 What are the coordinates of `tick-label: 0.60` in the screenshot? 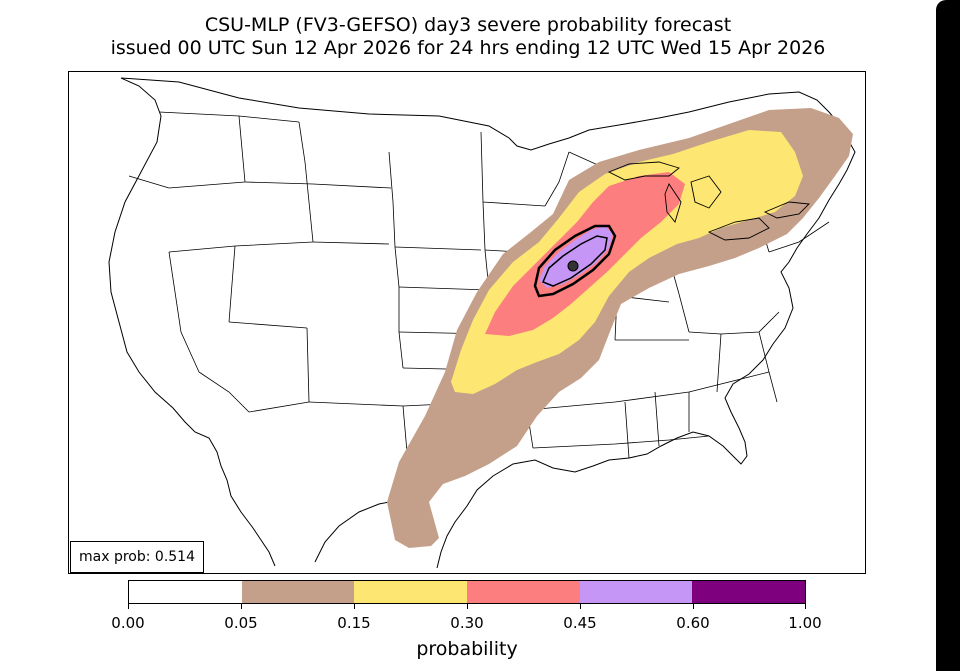 It's located at (693, 623).